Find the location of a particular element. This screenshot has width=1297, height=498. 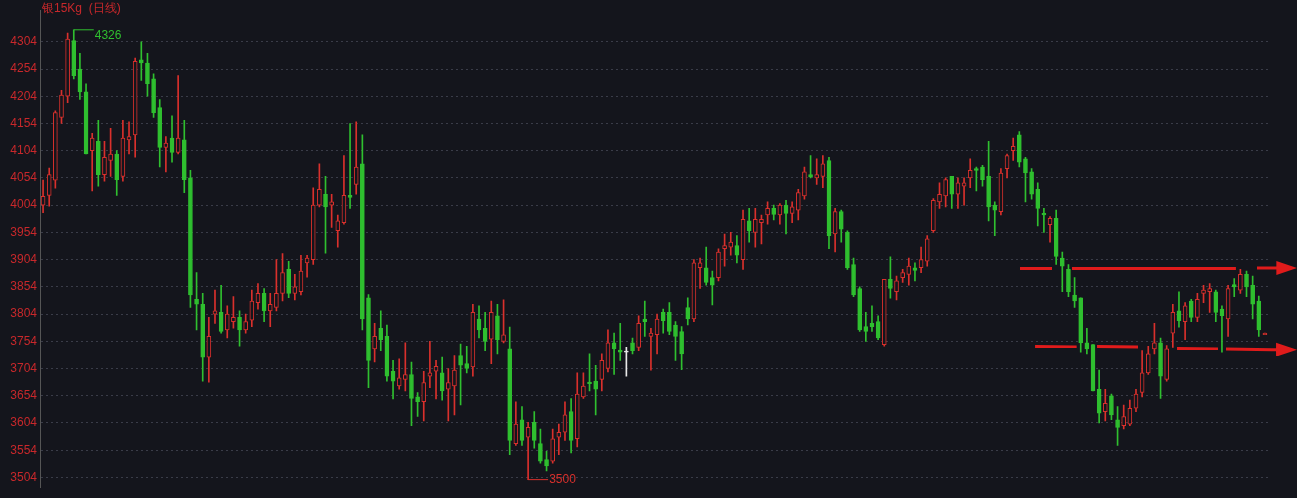

y-tick-label: 3504 is located at coordinates (24, 476).